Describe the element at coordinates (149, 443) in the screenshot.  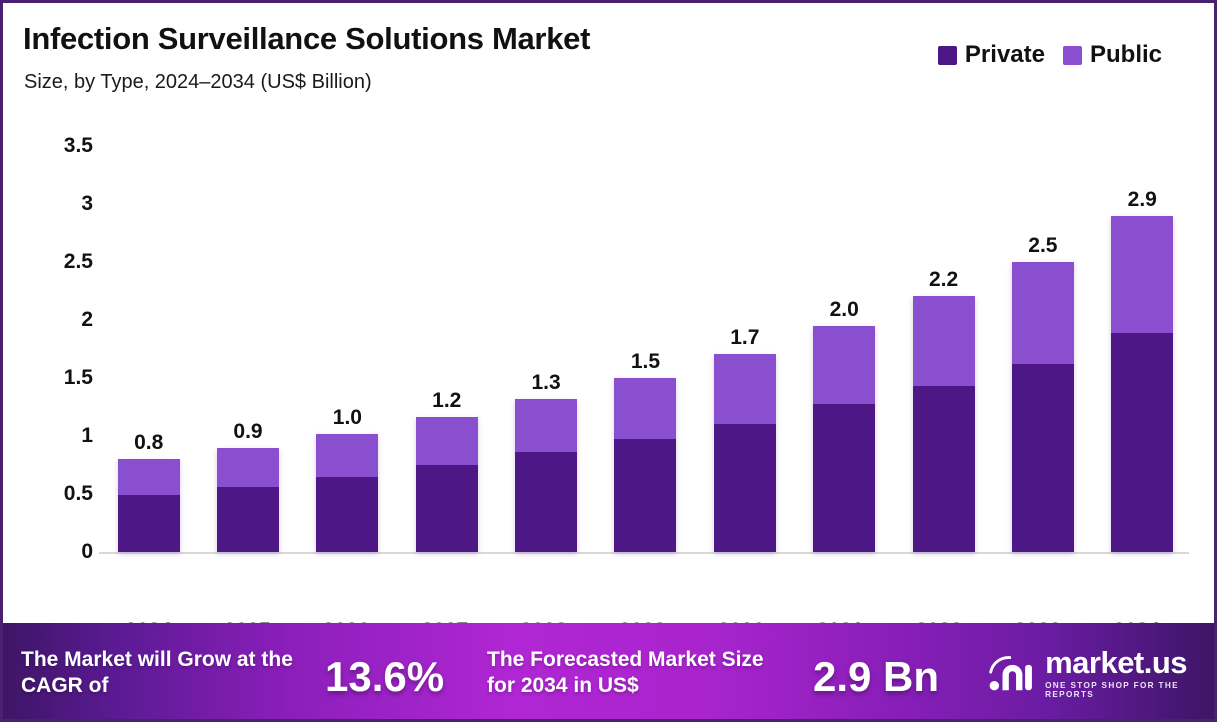
I see `bar-total-label: 0.8` at that location.